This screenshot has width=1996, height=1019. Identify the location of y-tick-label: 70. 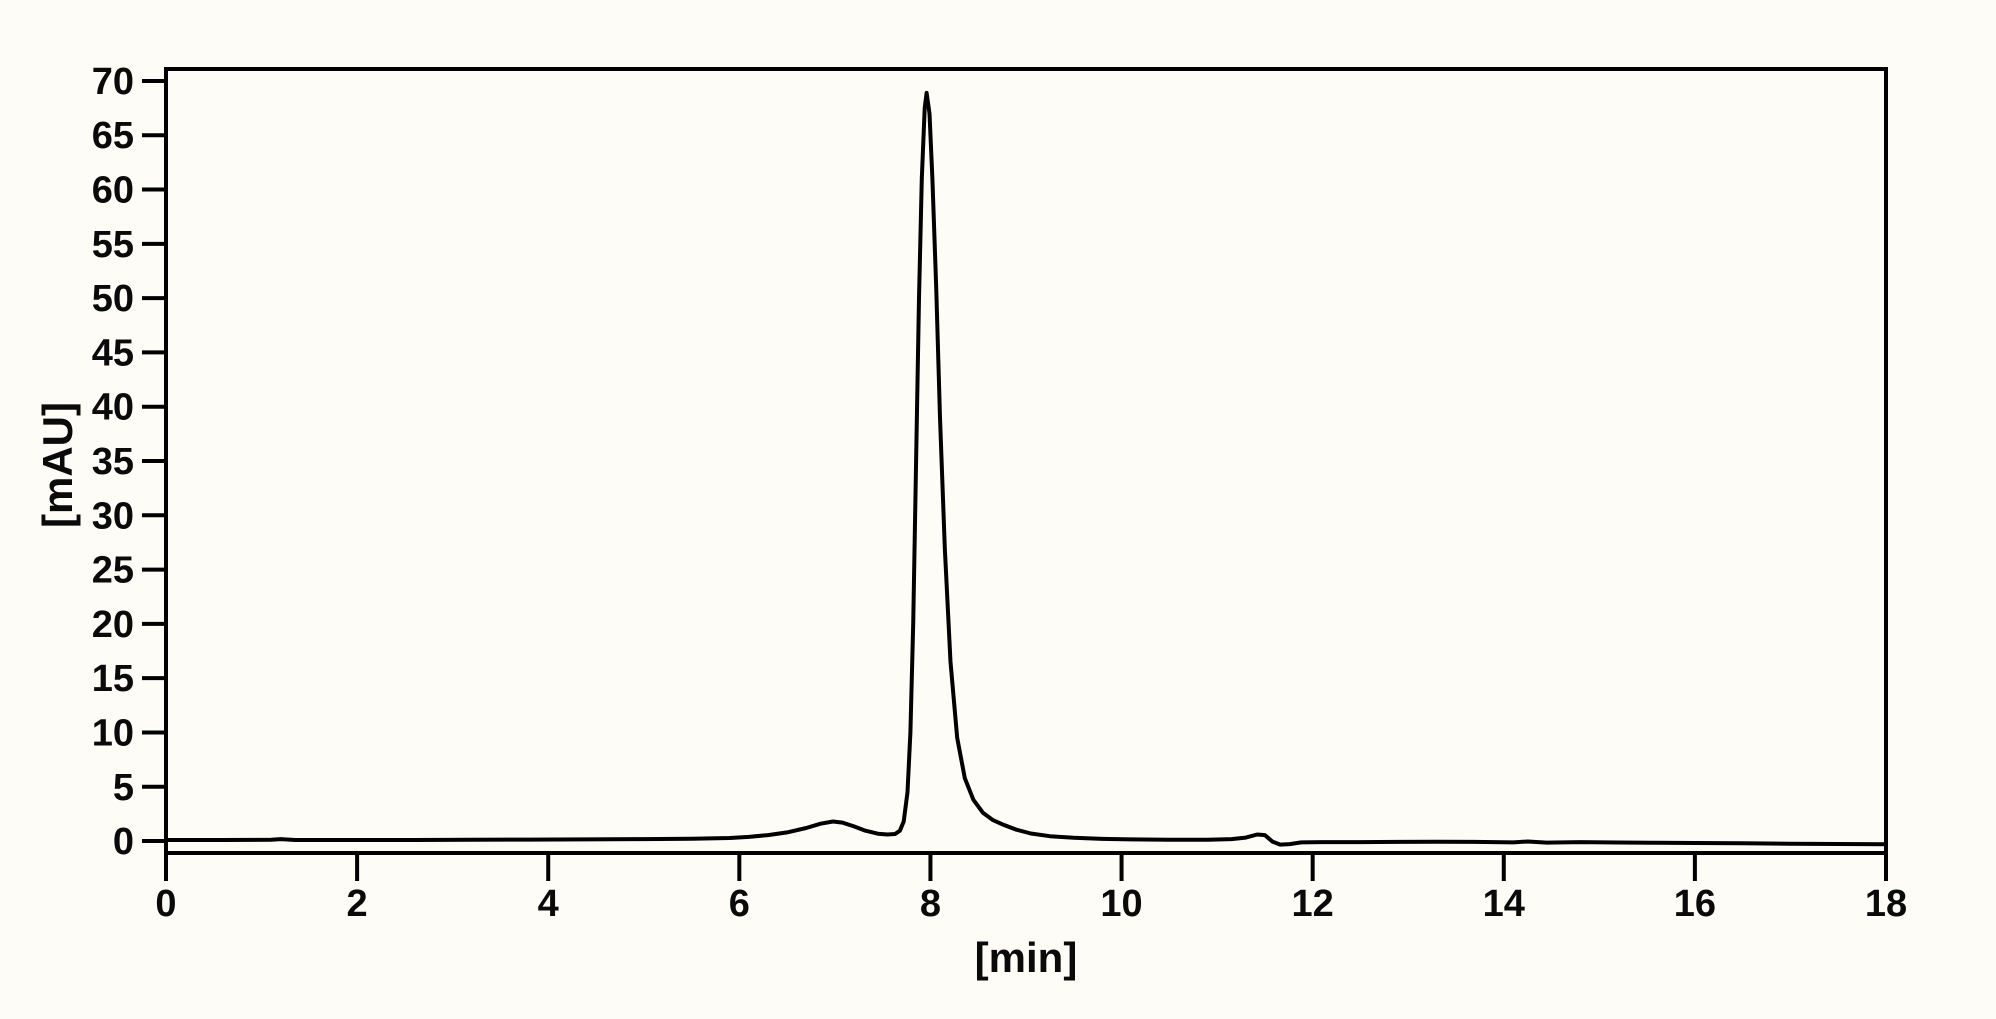
(113, 82).